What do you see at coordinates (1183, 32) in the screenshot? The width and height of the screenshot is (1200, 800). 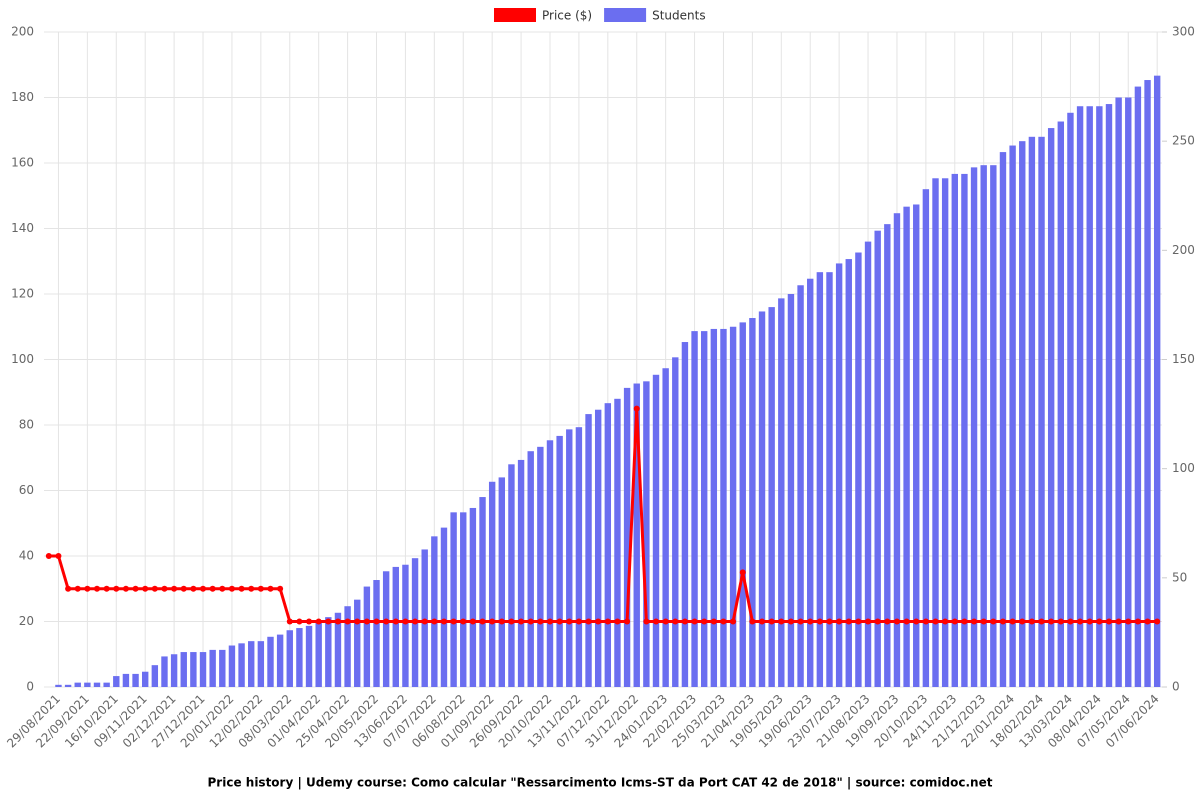 I see `y2-tick-label: 300` at bounding box center [1183, 32].